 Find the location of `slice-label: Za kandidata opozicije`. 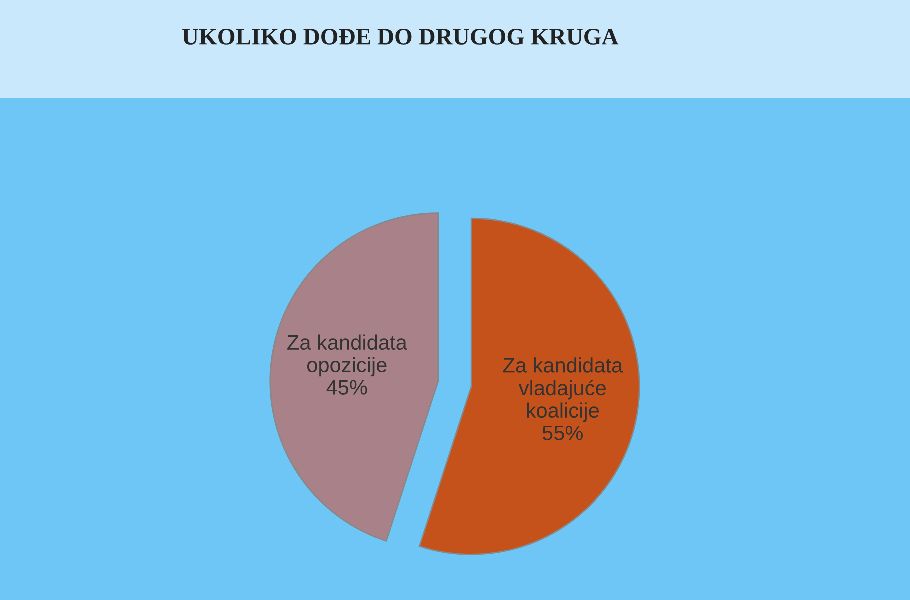

slice-label: Za kandidata opozicije is located at coordinates (348, 355).